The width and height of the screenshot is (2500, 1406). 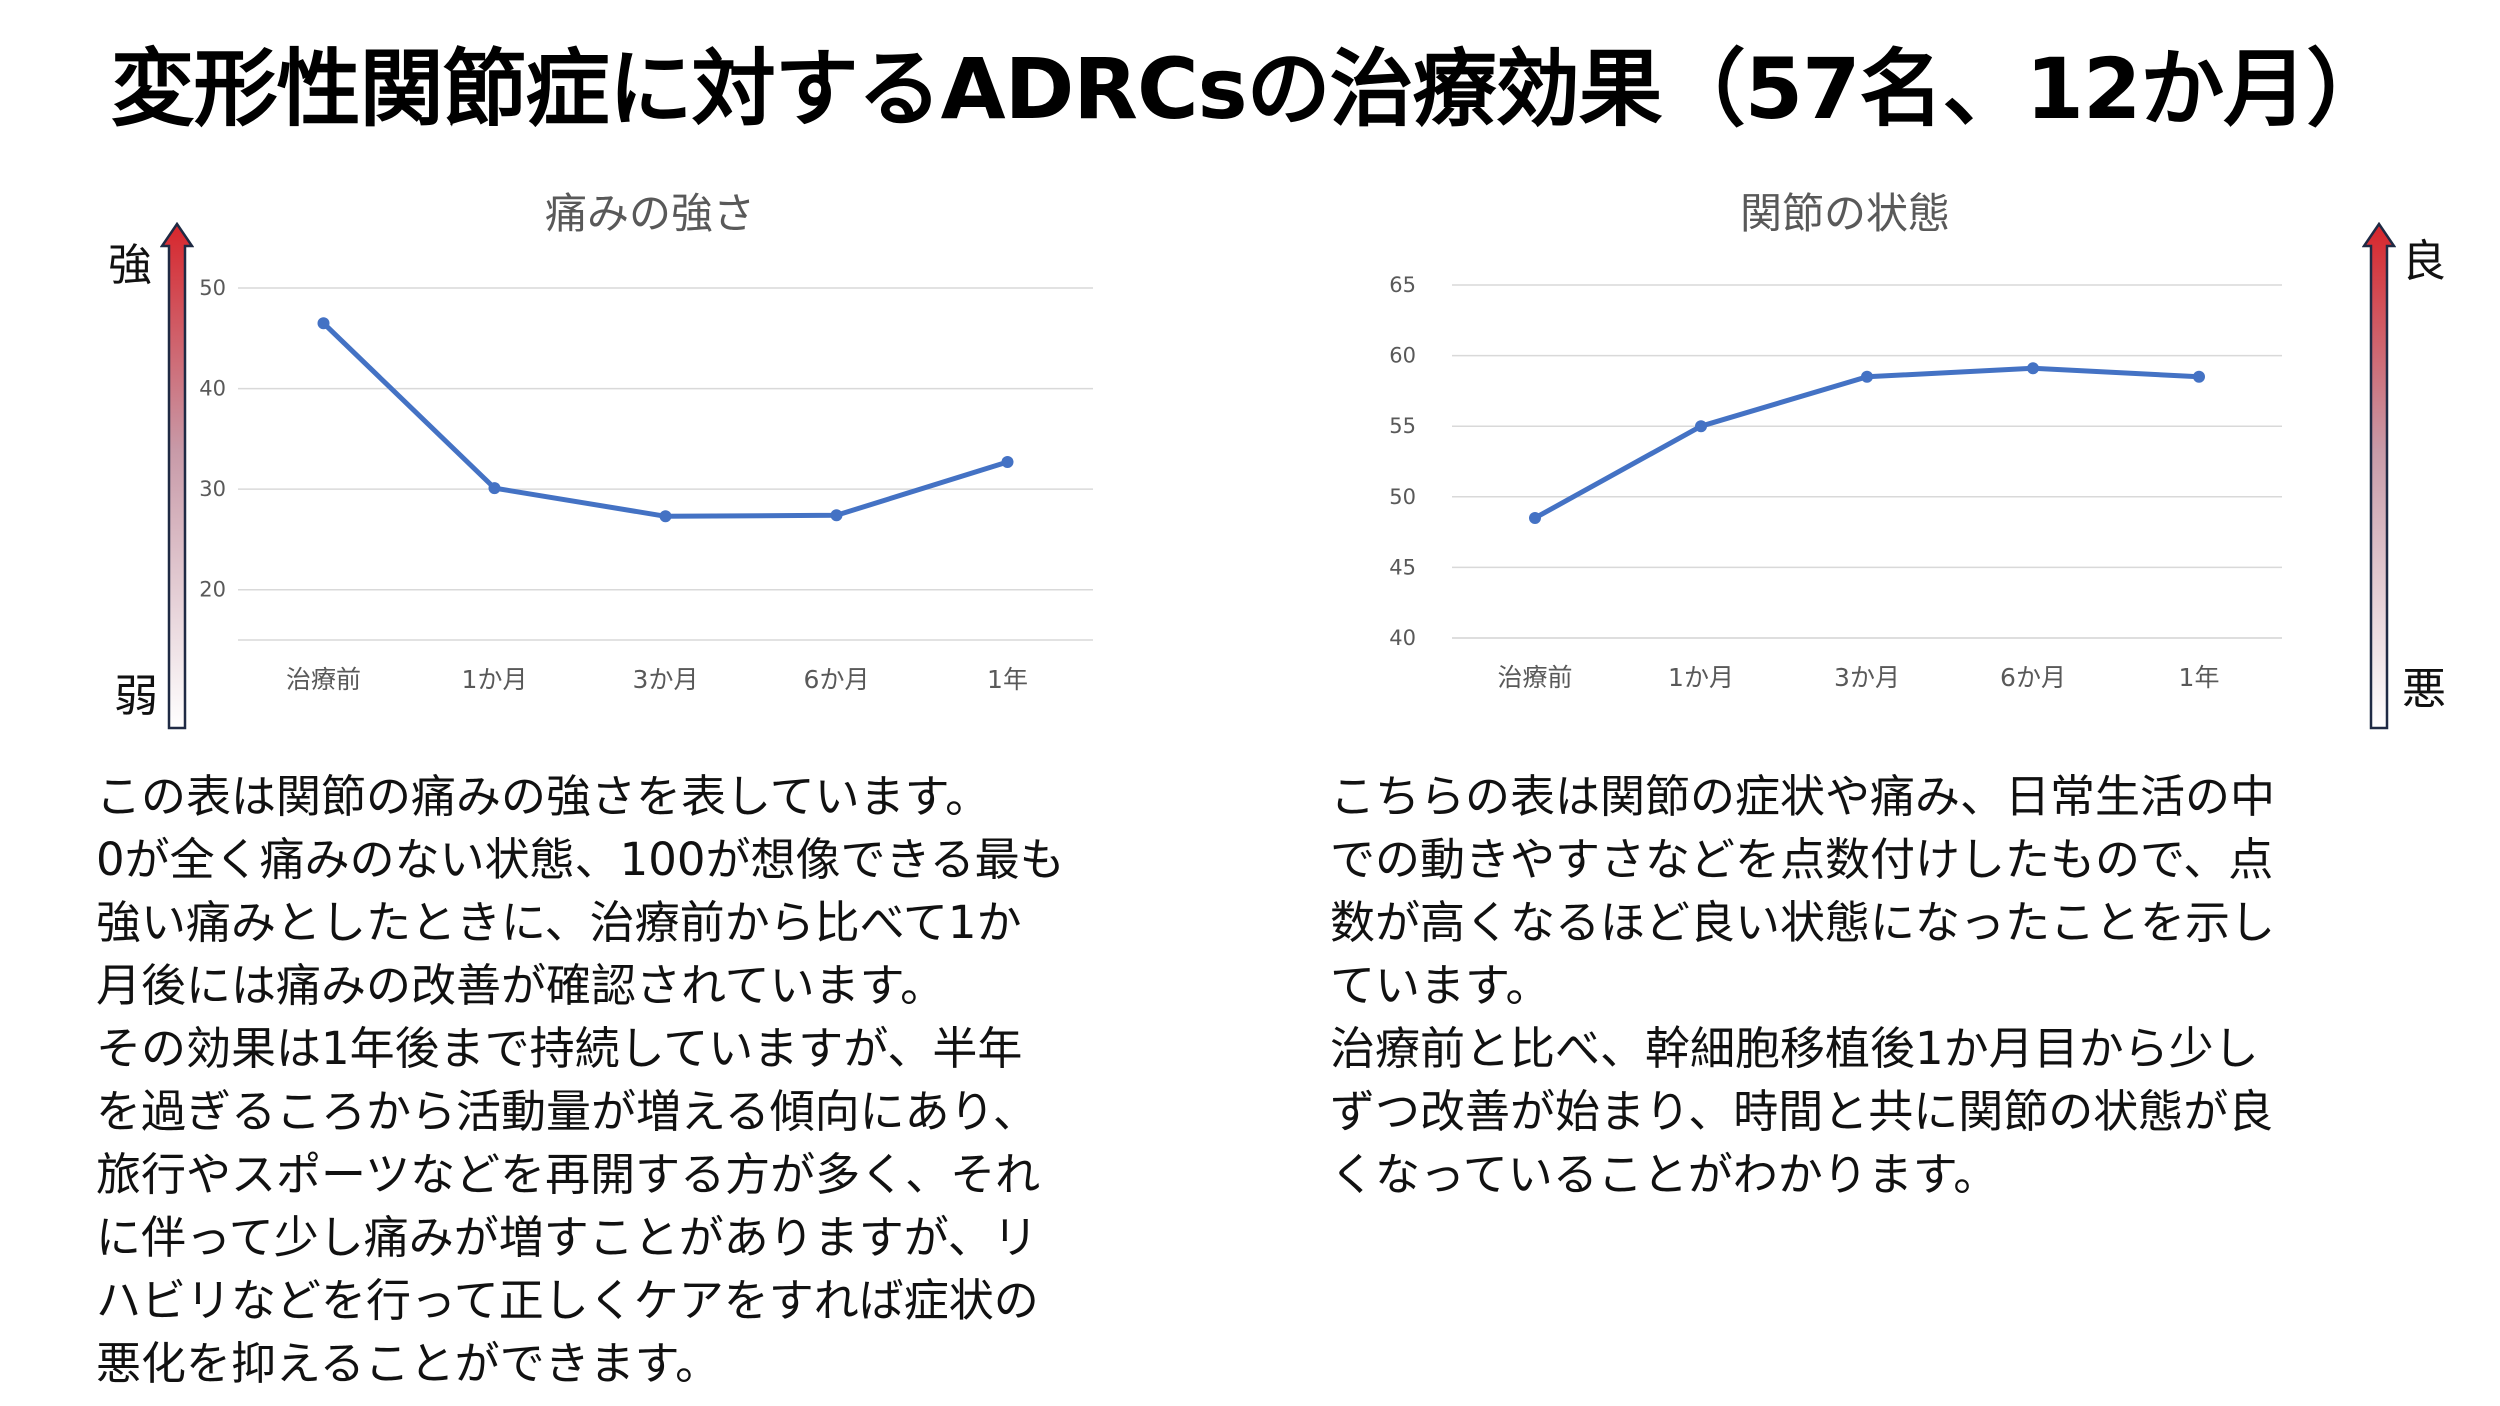 I want to click on joint-scale-arrow, so click(x=2379, y=476).